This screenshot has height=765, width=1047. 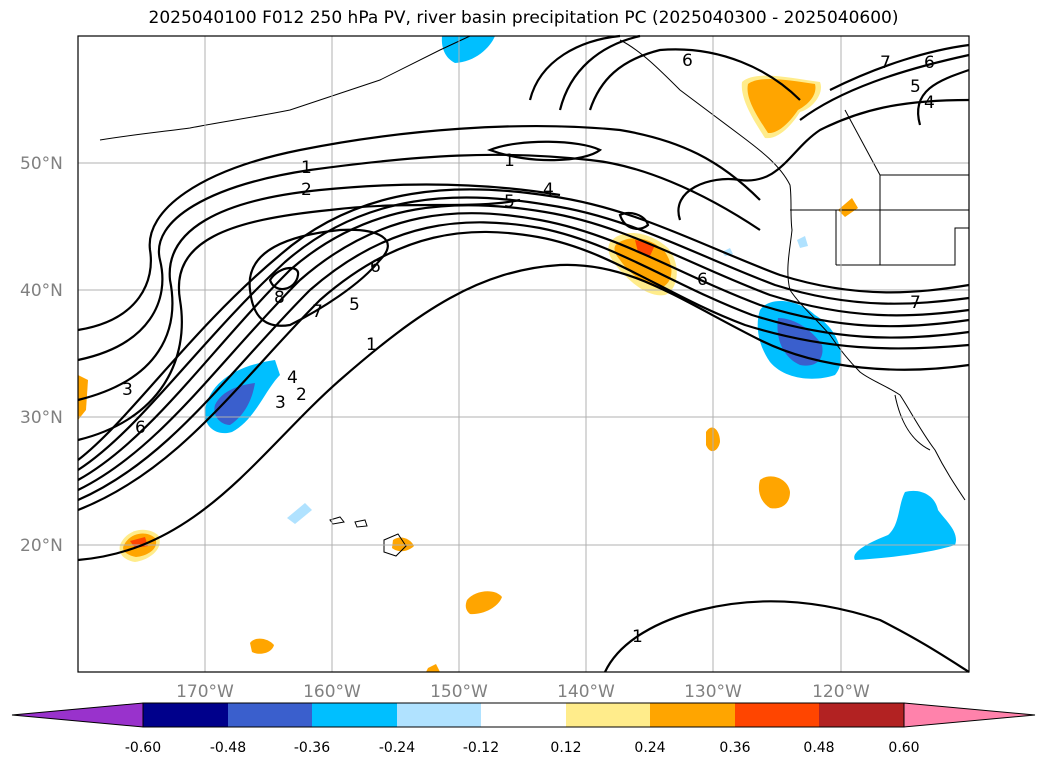 What do you see at coordinates (903, 748) in the screenshot?
I see `colorbar-tick-label: 0.60` at bounding box center [903, 748].